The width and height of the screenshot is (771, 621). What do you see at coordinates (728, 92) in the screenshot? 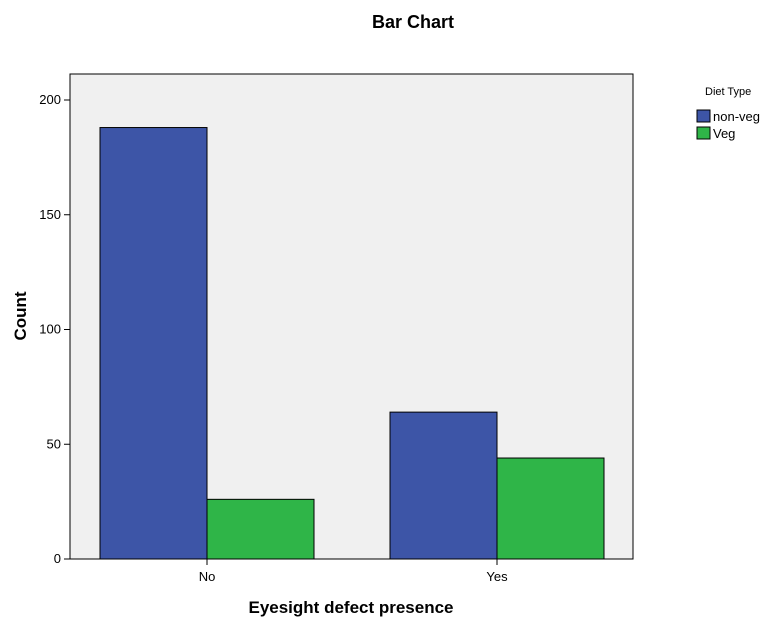
I see `legend-title: Diet Type` at bounding box center [728, 92].